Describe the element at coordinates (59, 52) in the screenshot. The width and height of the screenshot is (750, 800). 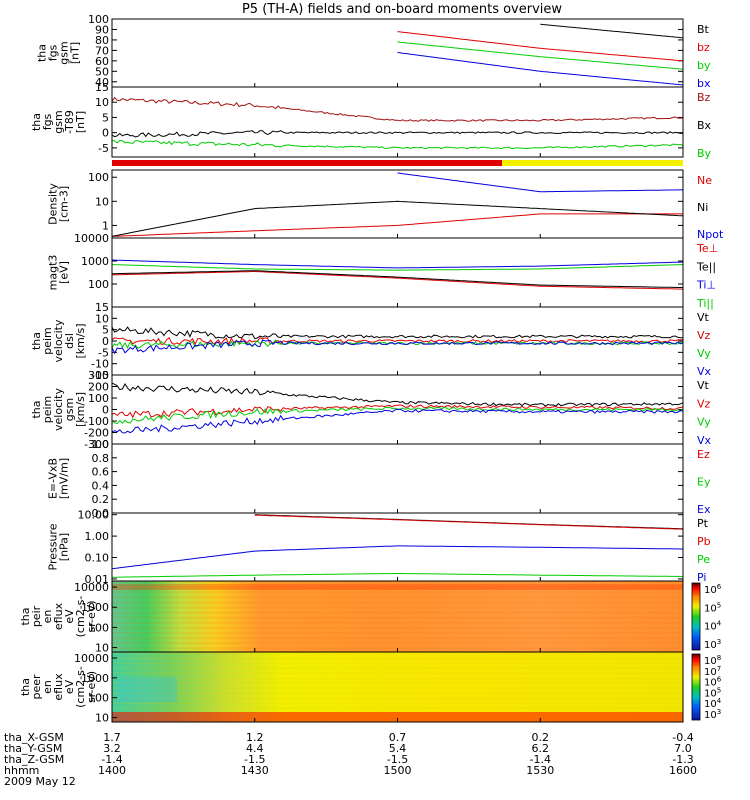
I see `y-axis-label: thafgsgsm[nT]` at that location.